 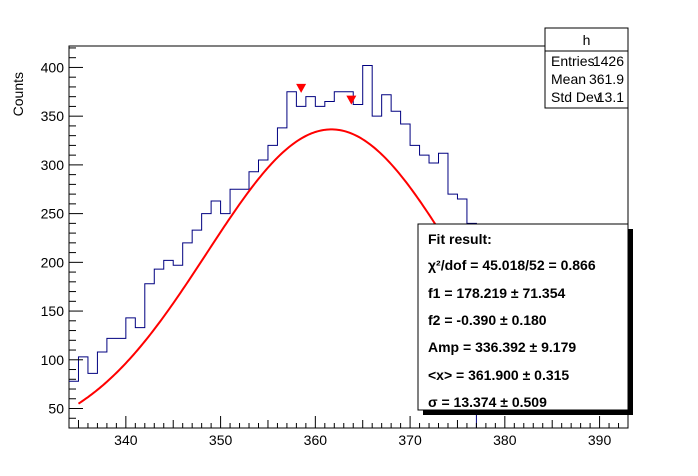 I want to click on y-tick-label: 150, so click(x=53, y=311).